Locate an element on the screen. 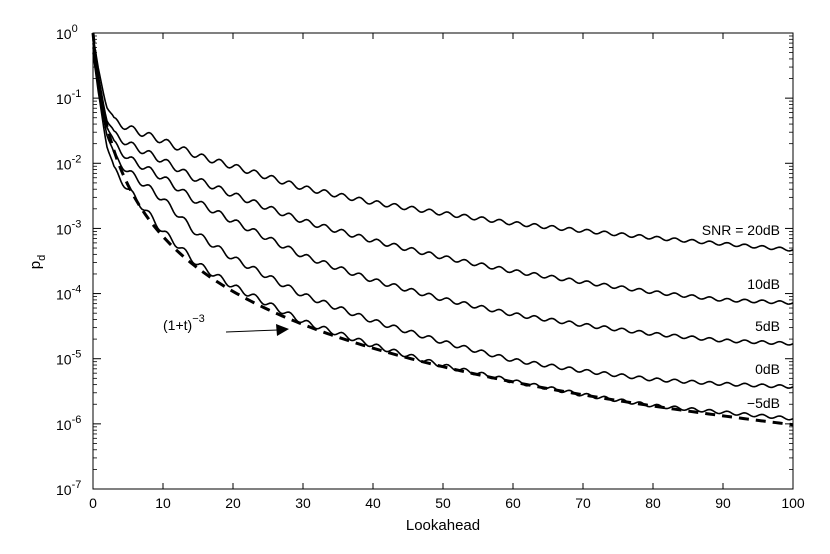  y-tick-label: 10⁰ is located at coordinates (67, 32).